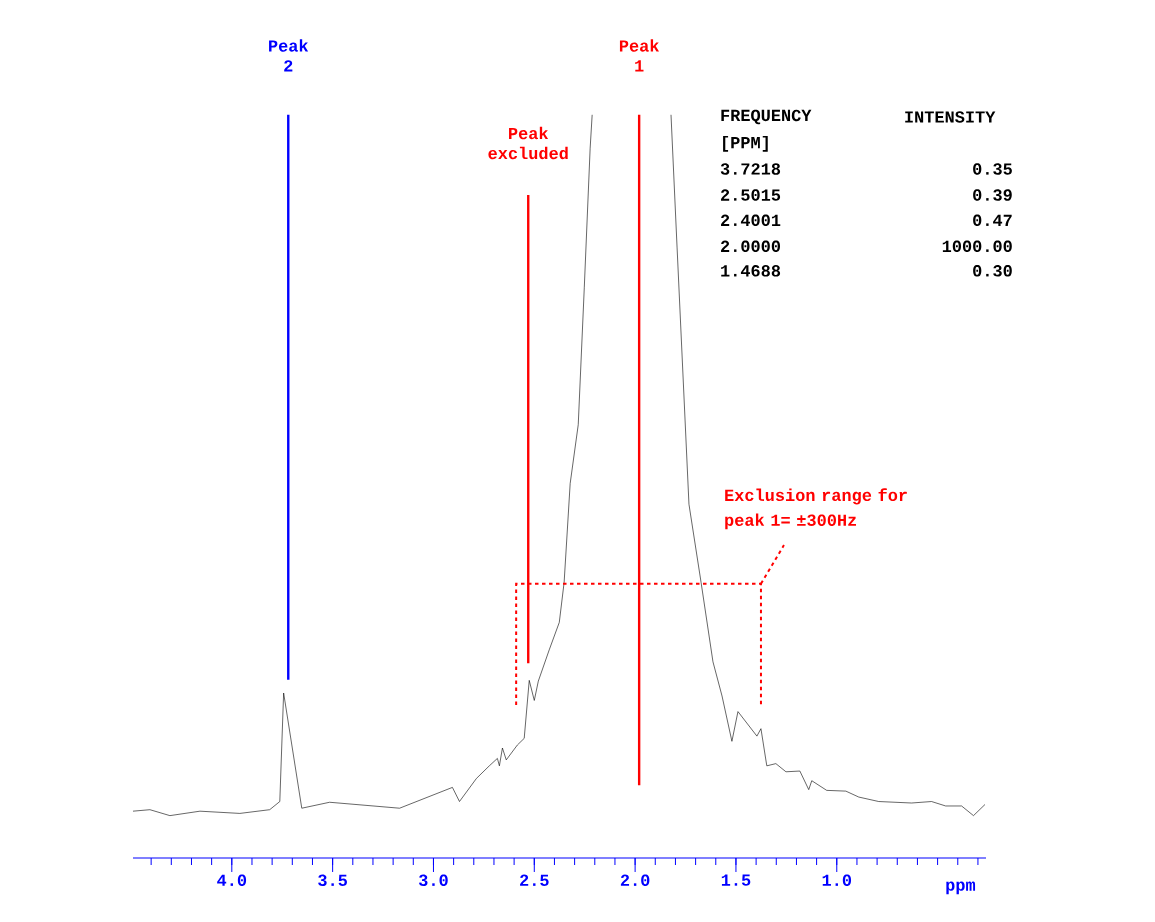 The height and width of the screenshot is (922, 1155). Describe the element at coordinates (992, 220) in the screenshot. I see `annotation: 0.47` at that location.